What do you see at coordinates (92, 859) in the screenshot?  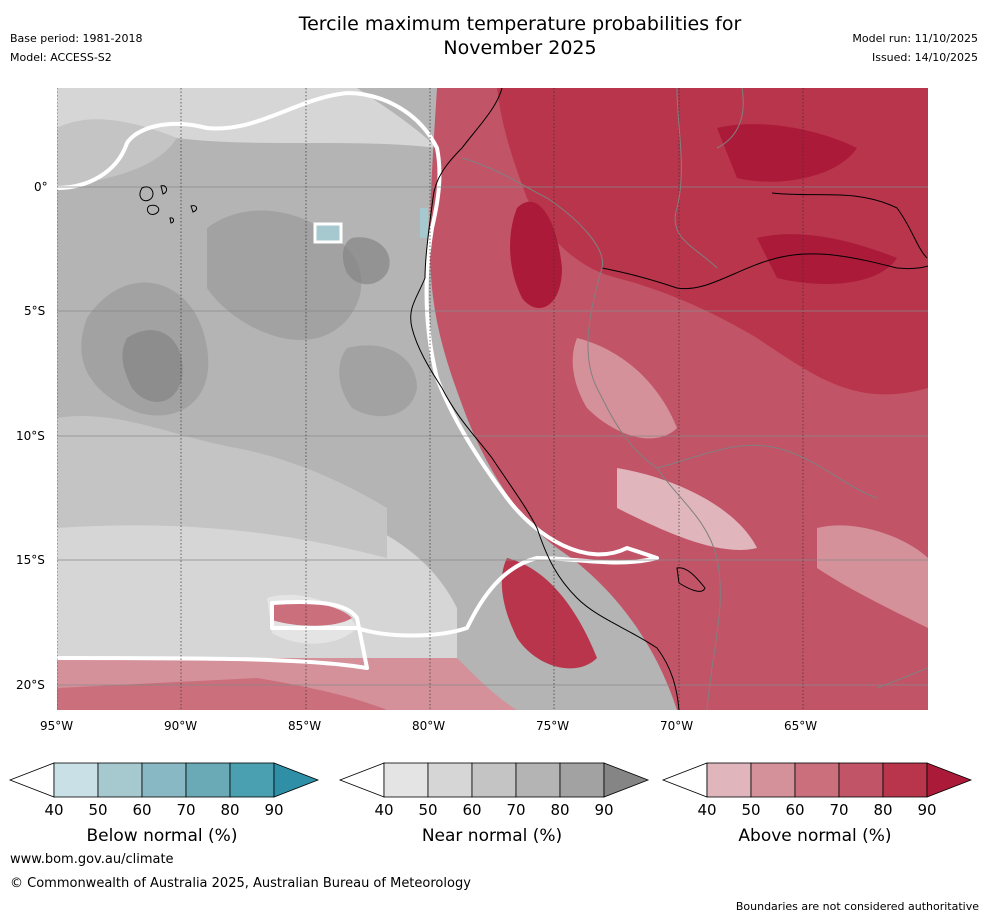 I see `footer-url: www.bom.gov.au/climate` at bounding box center [92, 859].